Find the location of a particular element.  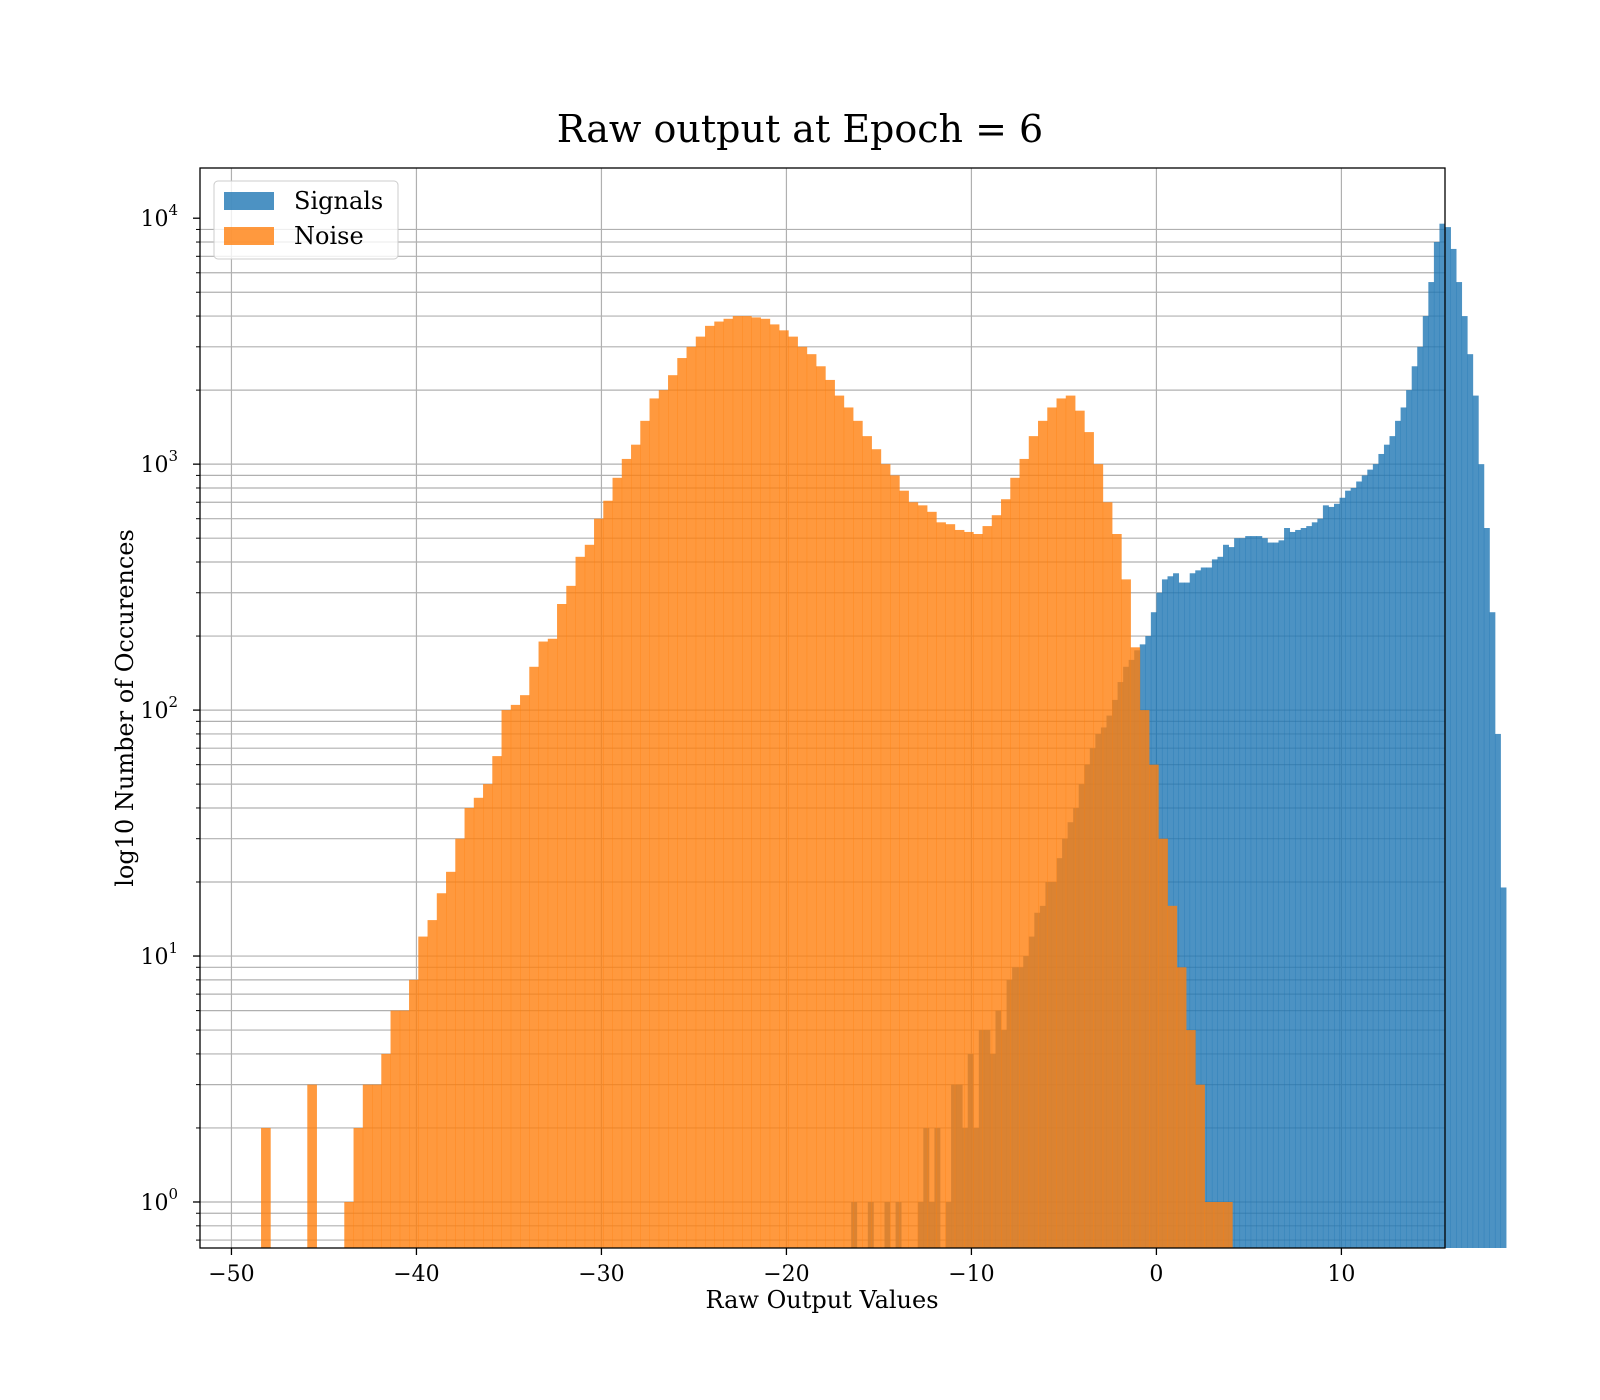

chart-title: Raw output at Epoch = 6 is located at coordinates (800, 129).